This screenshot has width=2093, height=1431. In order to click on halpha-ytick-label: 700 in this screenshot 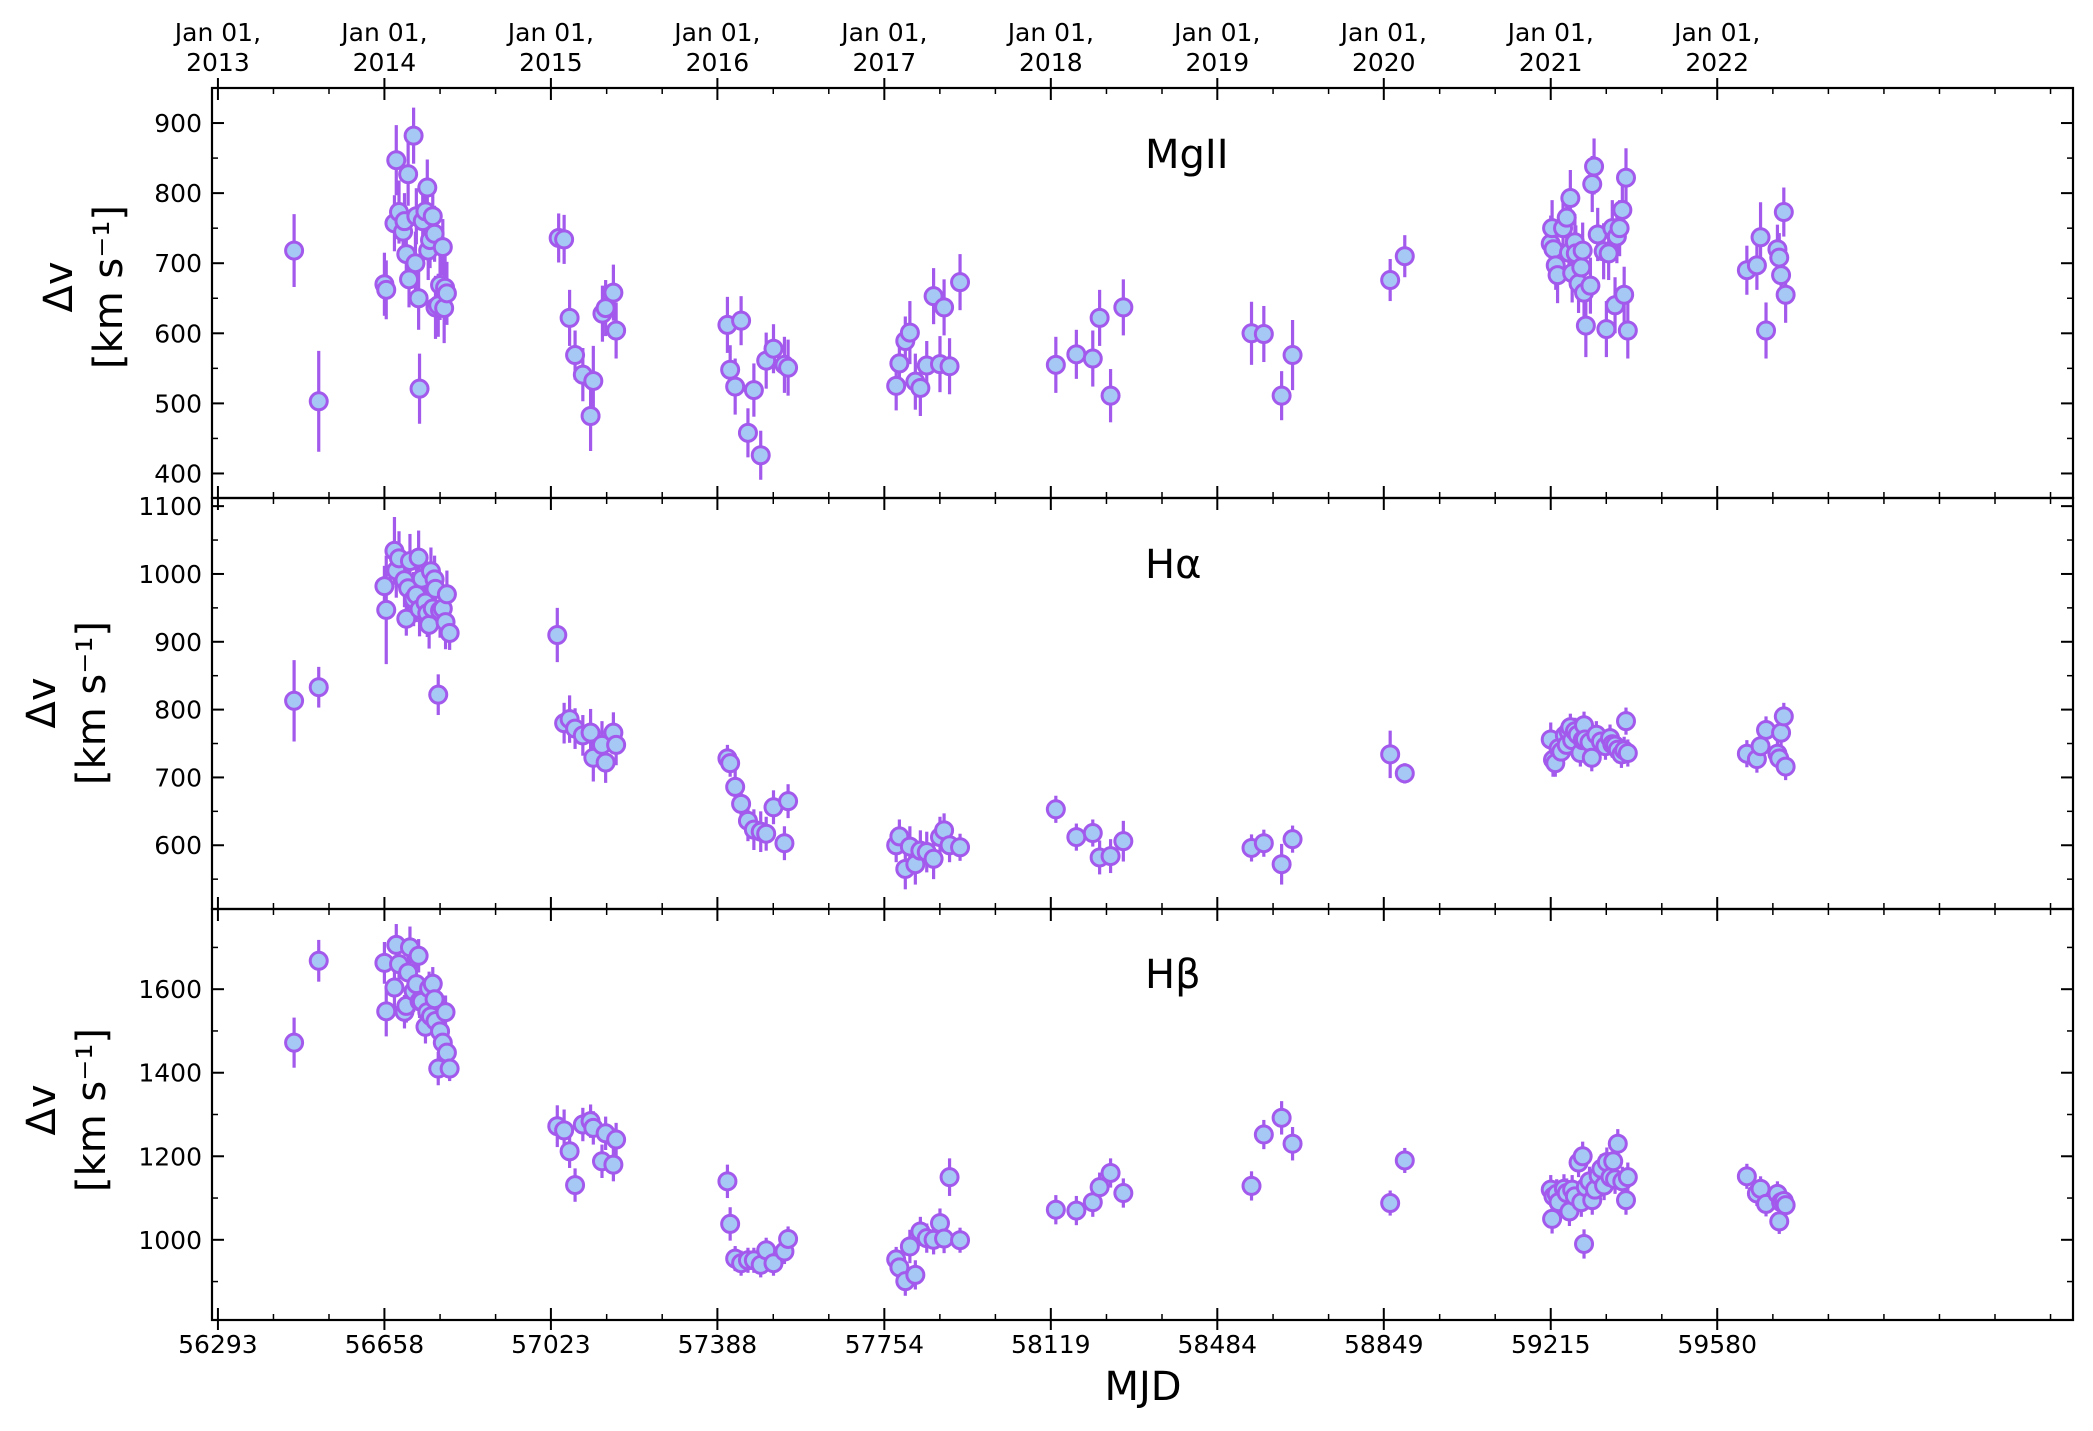, I will do `click(178, 777)`.